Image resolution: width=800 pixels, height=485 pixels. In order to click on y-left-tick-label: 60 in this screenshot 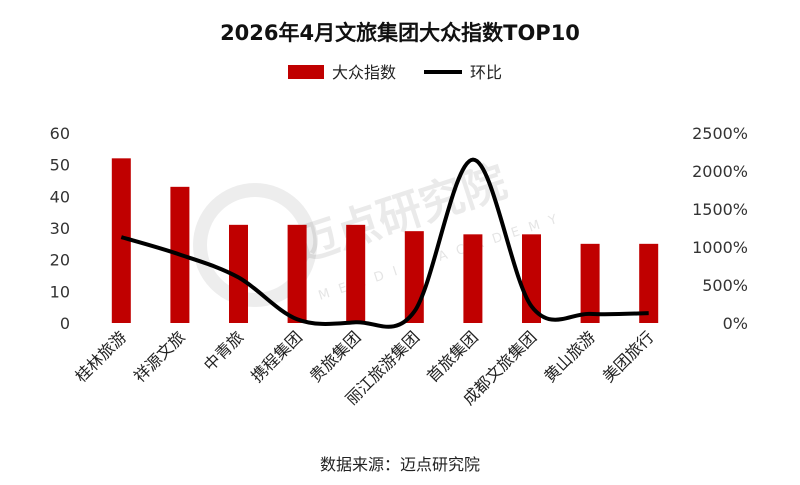, I will do `click(60, 133)`.